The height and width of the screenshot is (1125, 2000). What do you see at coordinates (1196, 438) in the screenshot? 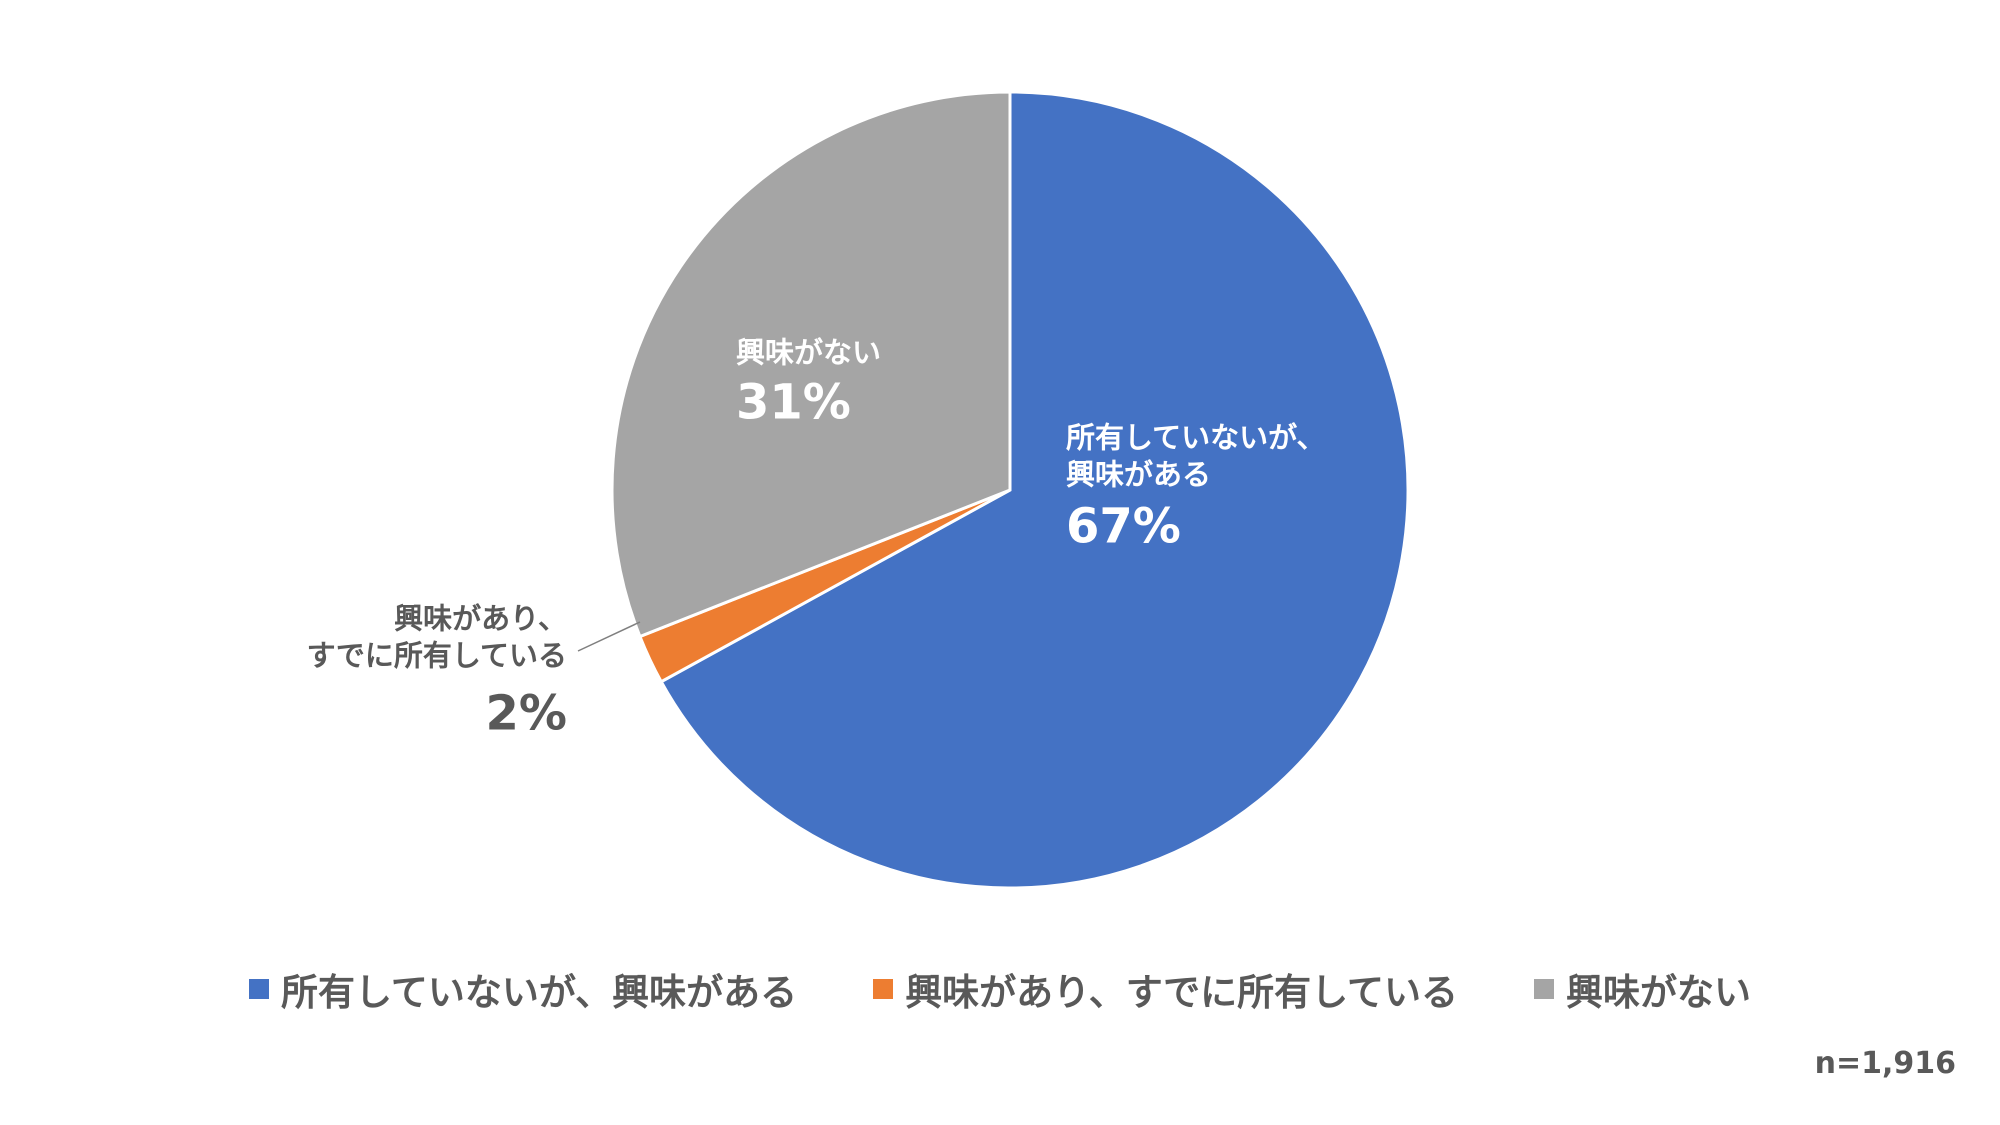
I see `slice-label-name-0-0: 所有していないが、` at bounding box center [1196, 438].